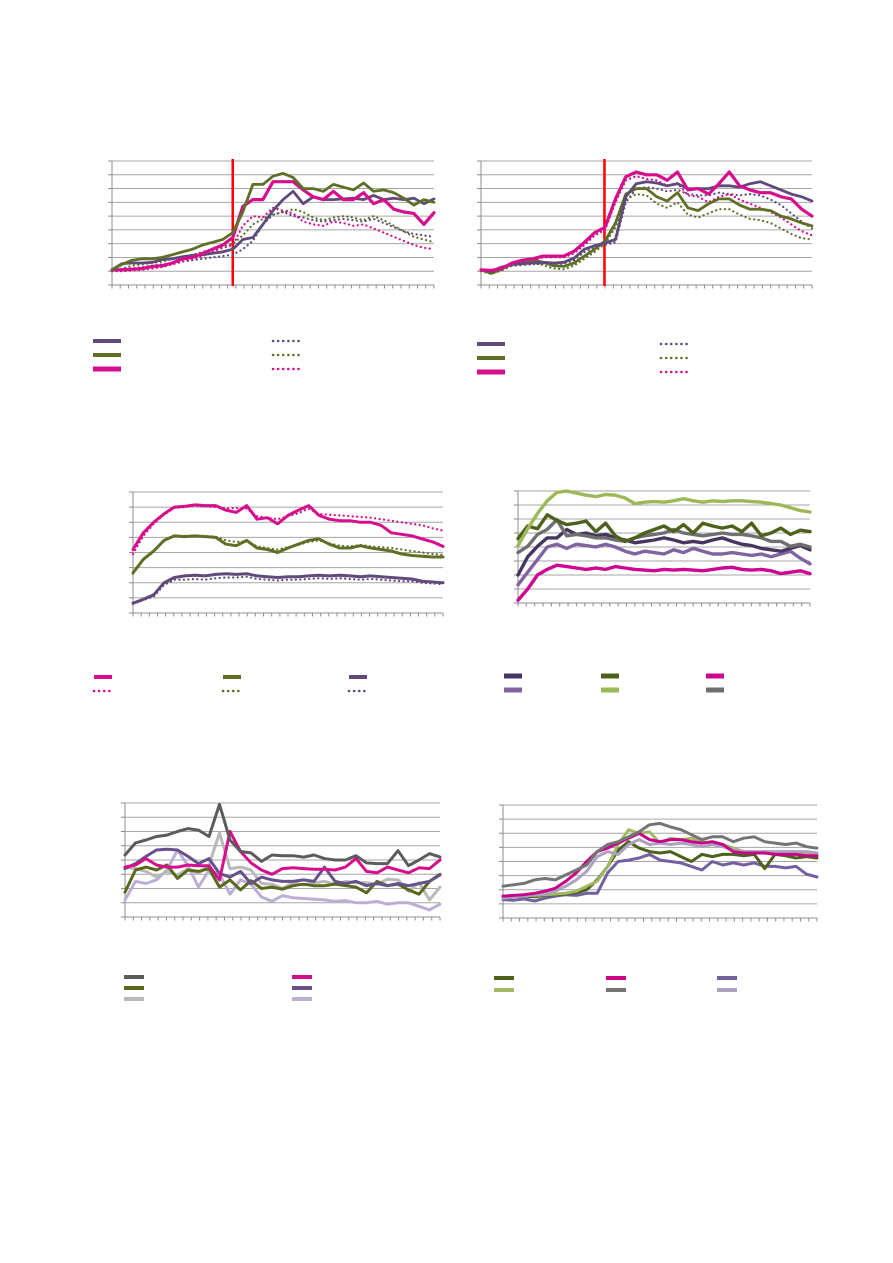 This screenshot has width=893, height=1263. I want to click on mid-left-series-olive-solid, so click(288, 554).